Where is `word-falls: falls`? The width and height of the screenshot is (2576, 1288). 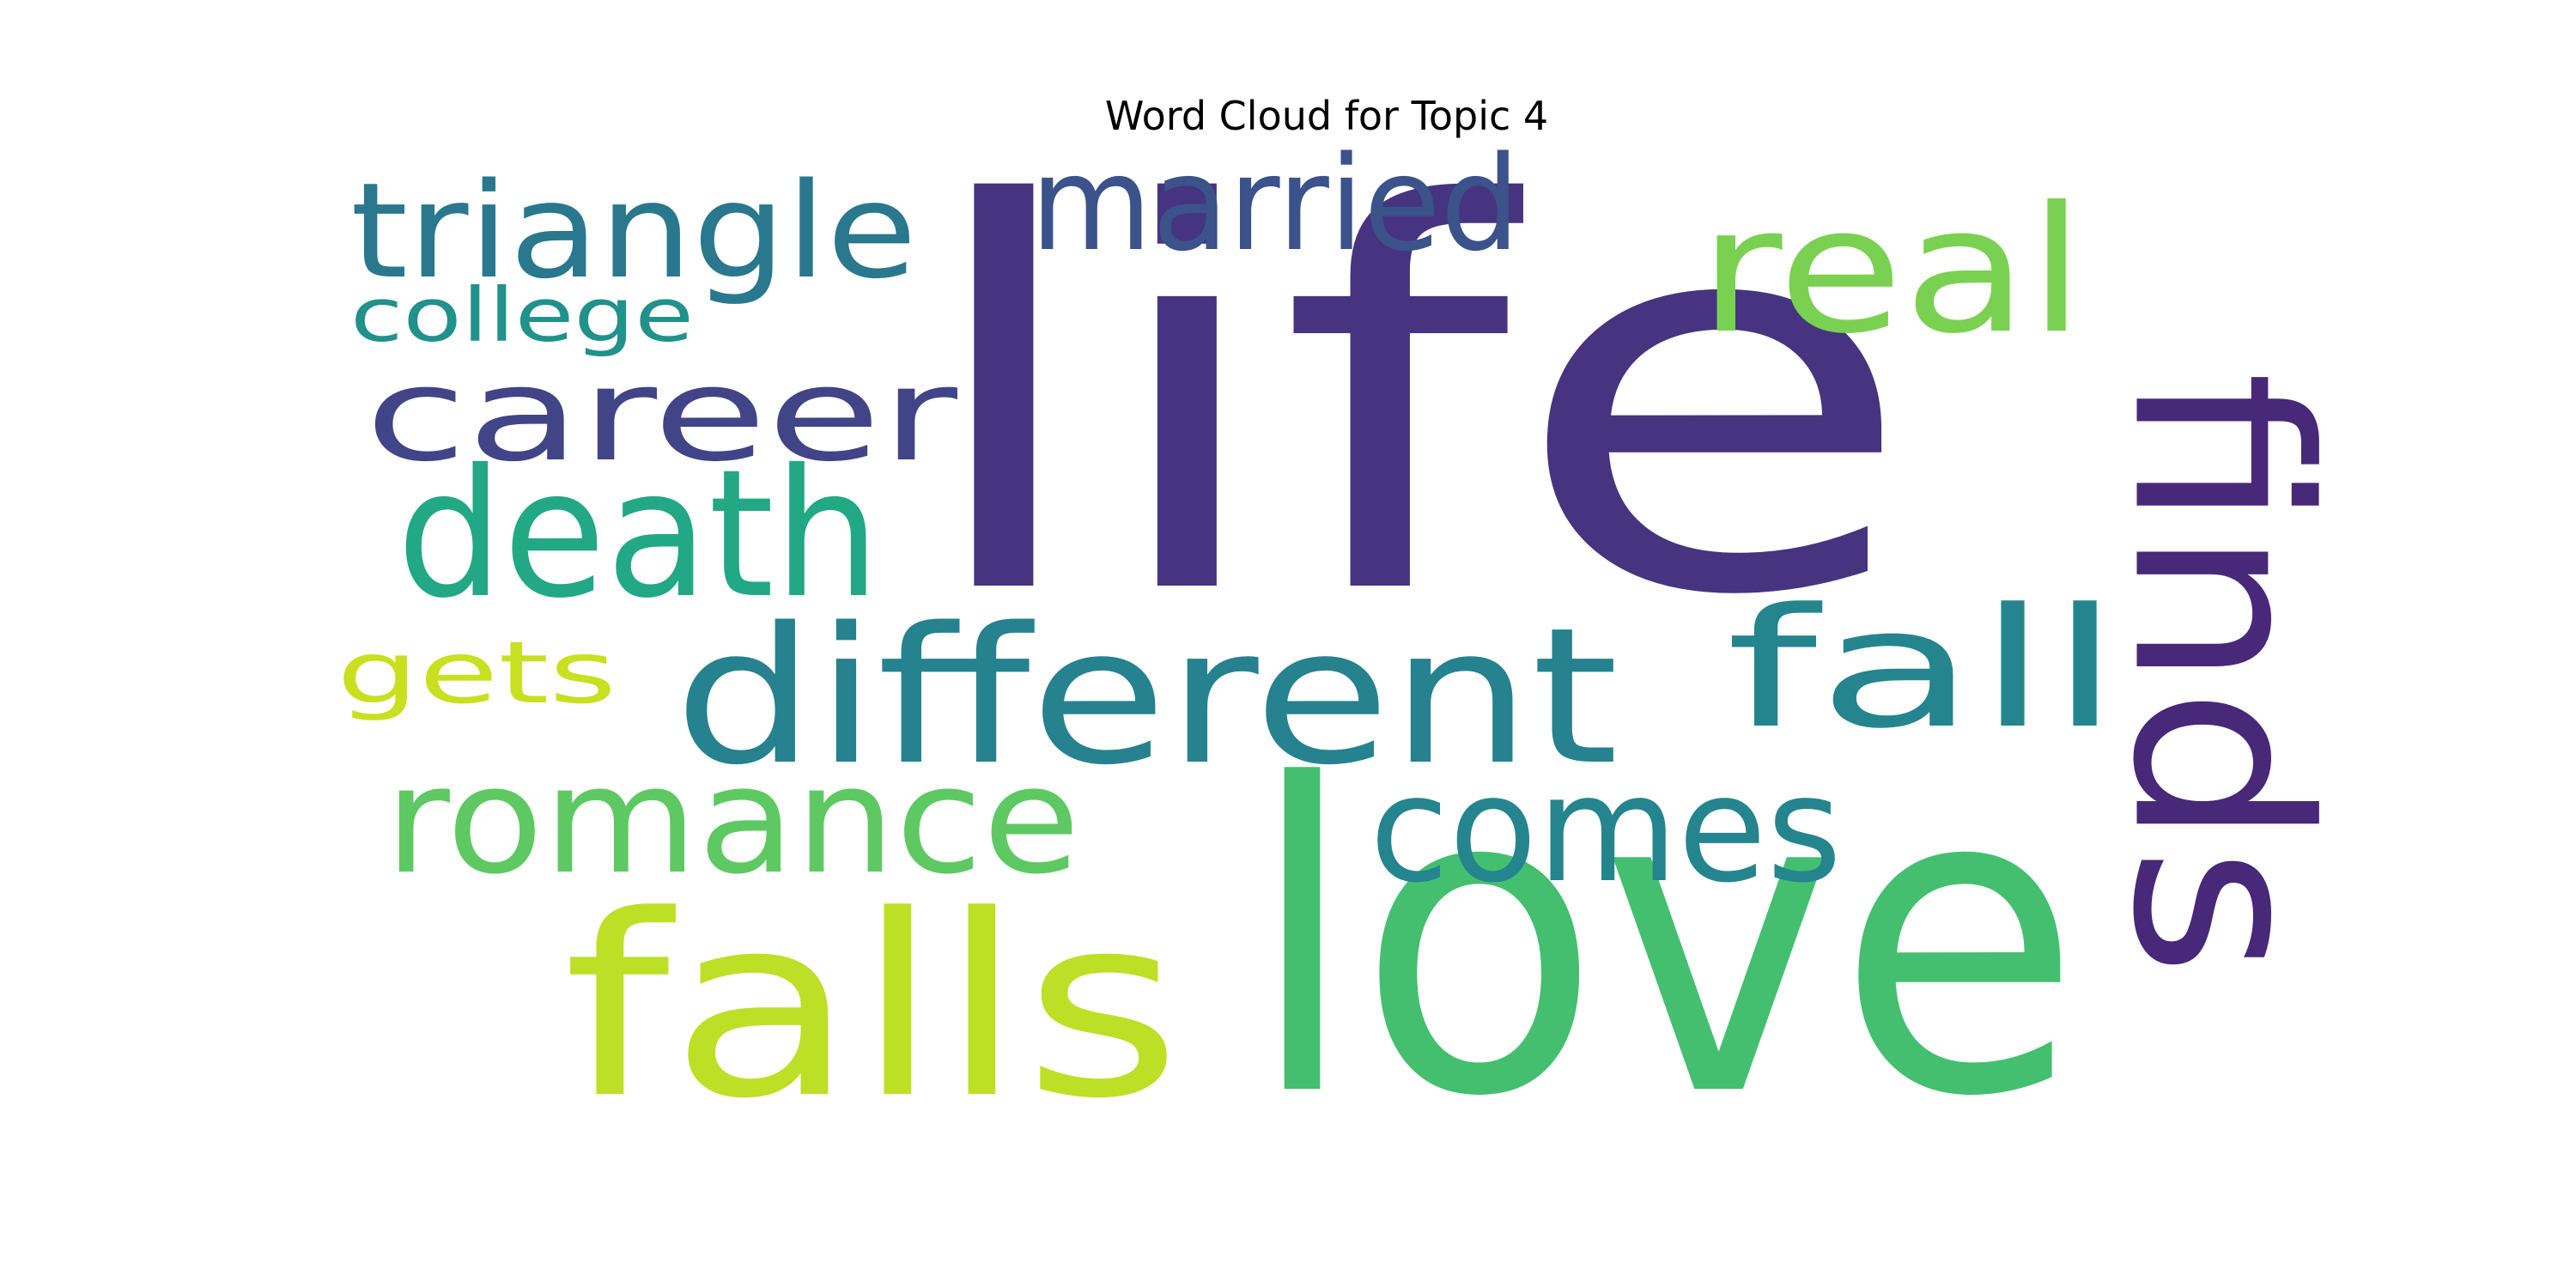
word-falls: falls is located at coordinates (872, 1007).